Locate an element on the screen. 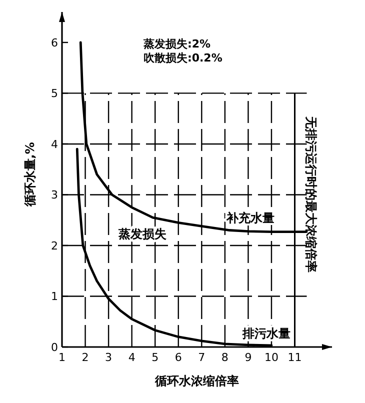 The width and height of the screenshot is (365, 403). x-tick-label: 10 is located at coordinates (271, 357).